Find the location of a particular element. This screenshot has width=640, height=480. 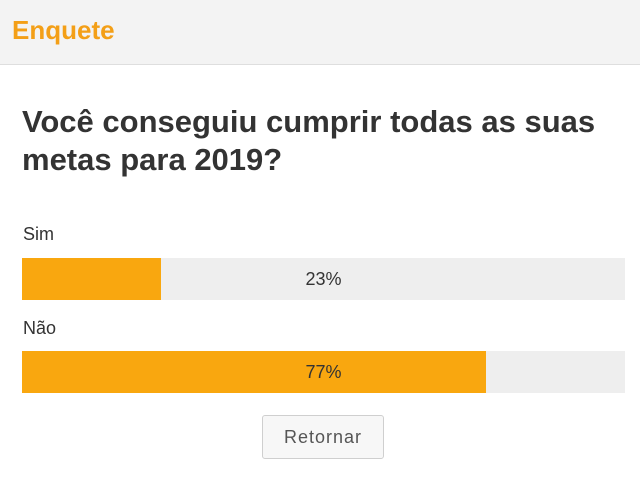

result-bar-nao: 77% is located at coordinates (323, 372).